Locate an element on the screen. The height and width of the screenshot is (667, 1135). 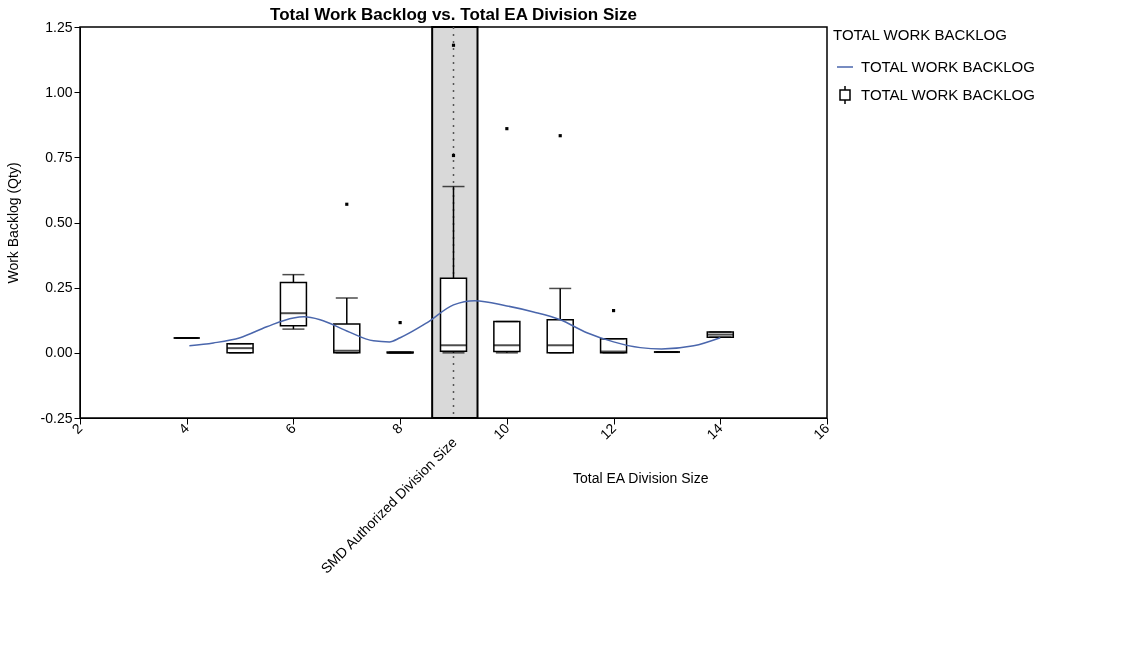
x-tick-label: 12 is located at coordinates (608, 431).